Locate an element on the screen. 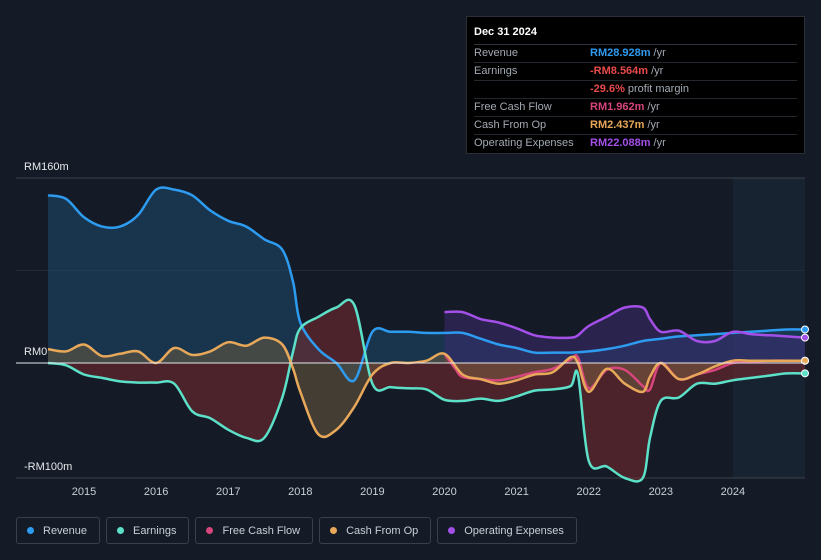 The height and width of the screenshot is (560, 821). legend-item-revenue: Revenue is located at coordinates (58, 530).